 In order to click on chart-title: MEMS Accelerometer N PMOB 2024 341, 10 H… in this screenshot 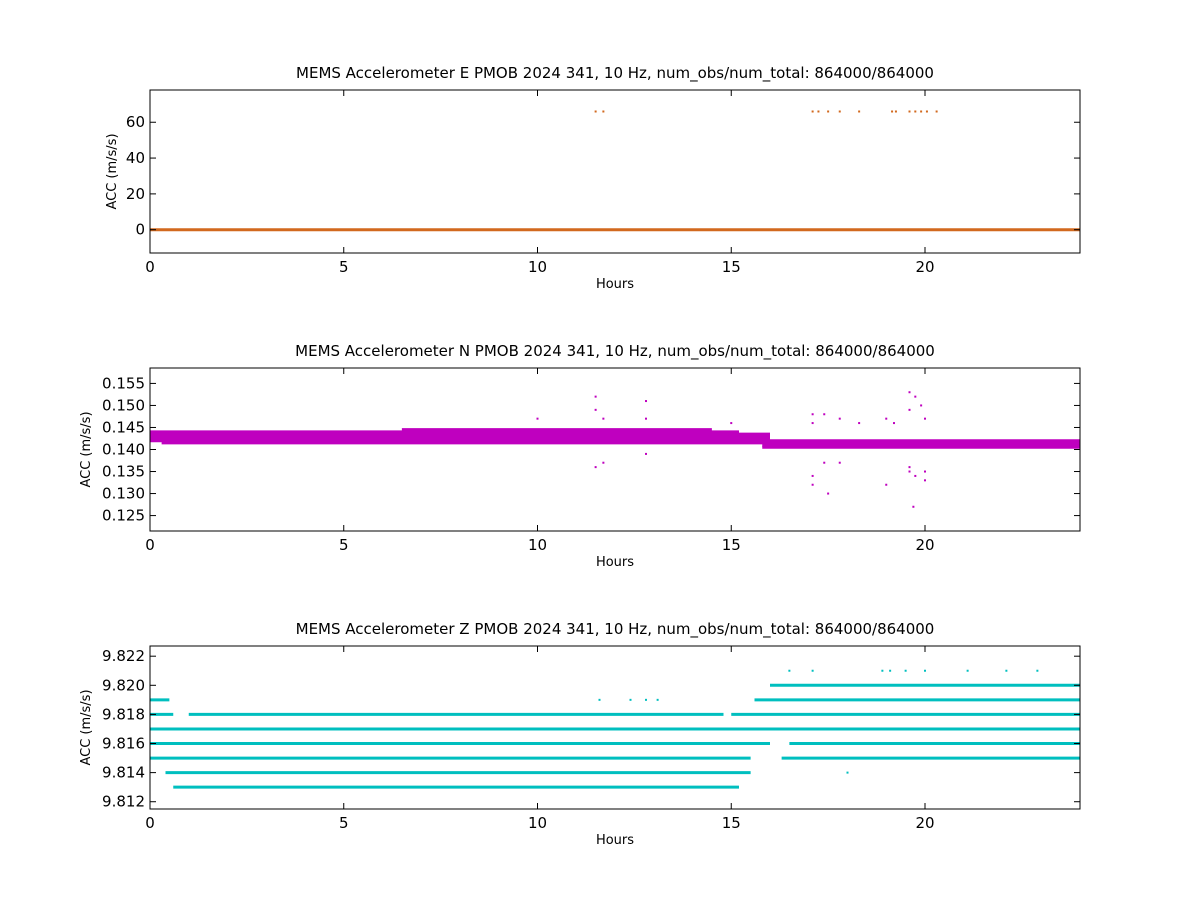, I will do `click(615, 351)`.